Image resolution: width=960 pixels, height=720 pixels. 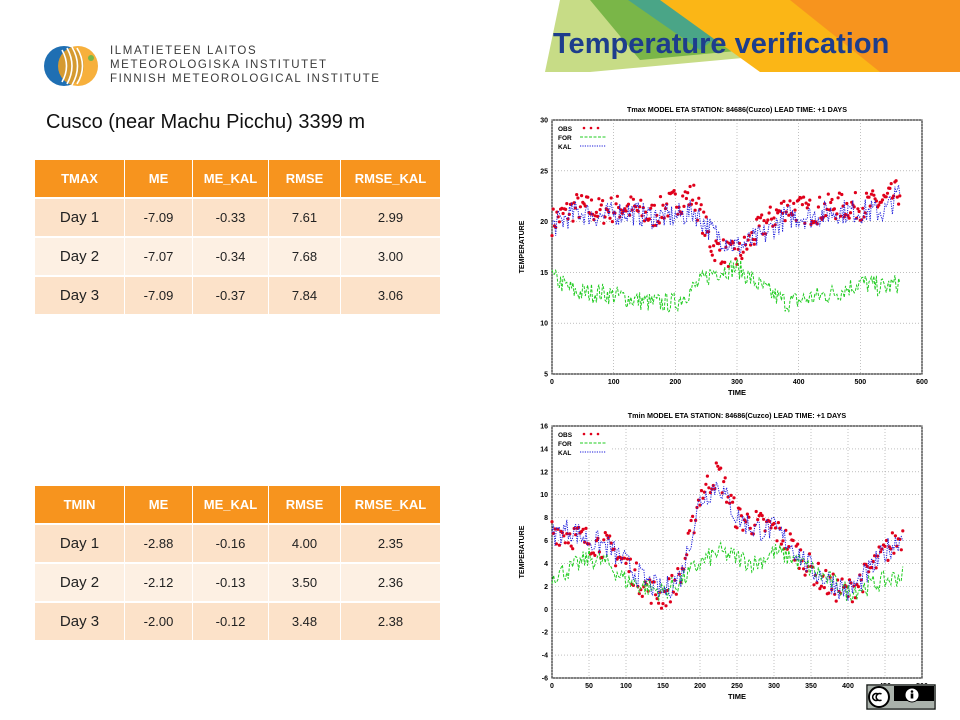 What do you see at coordinates (304, 296) in the screenshot?
I see `table-cell: 7.84` at bounding box center [304, 296].